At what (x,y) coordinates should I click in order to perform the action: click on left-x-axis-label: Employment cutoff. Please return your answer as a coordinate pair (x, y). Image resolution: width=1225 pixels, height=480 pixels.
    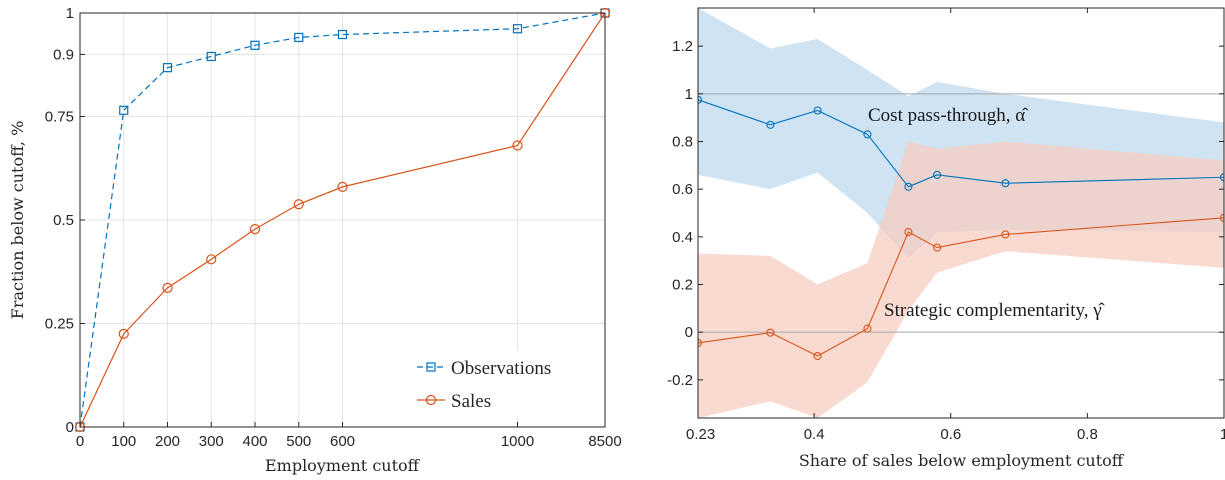
    Looking at the image, I should click on (343, 465).